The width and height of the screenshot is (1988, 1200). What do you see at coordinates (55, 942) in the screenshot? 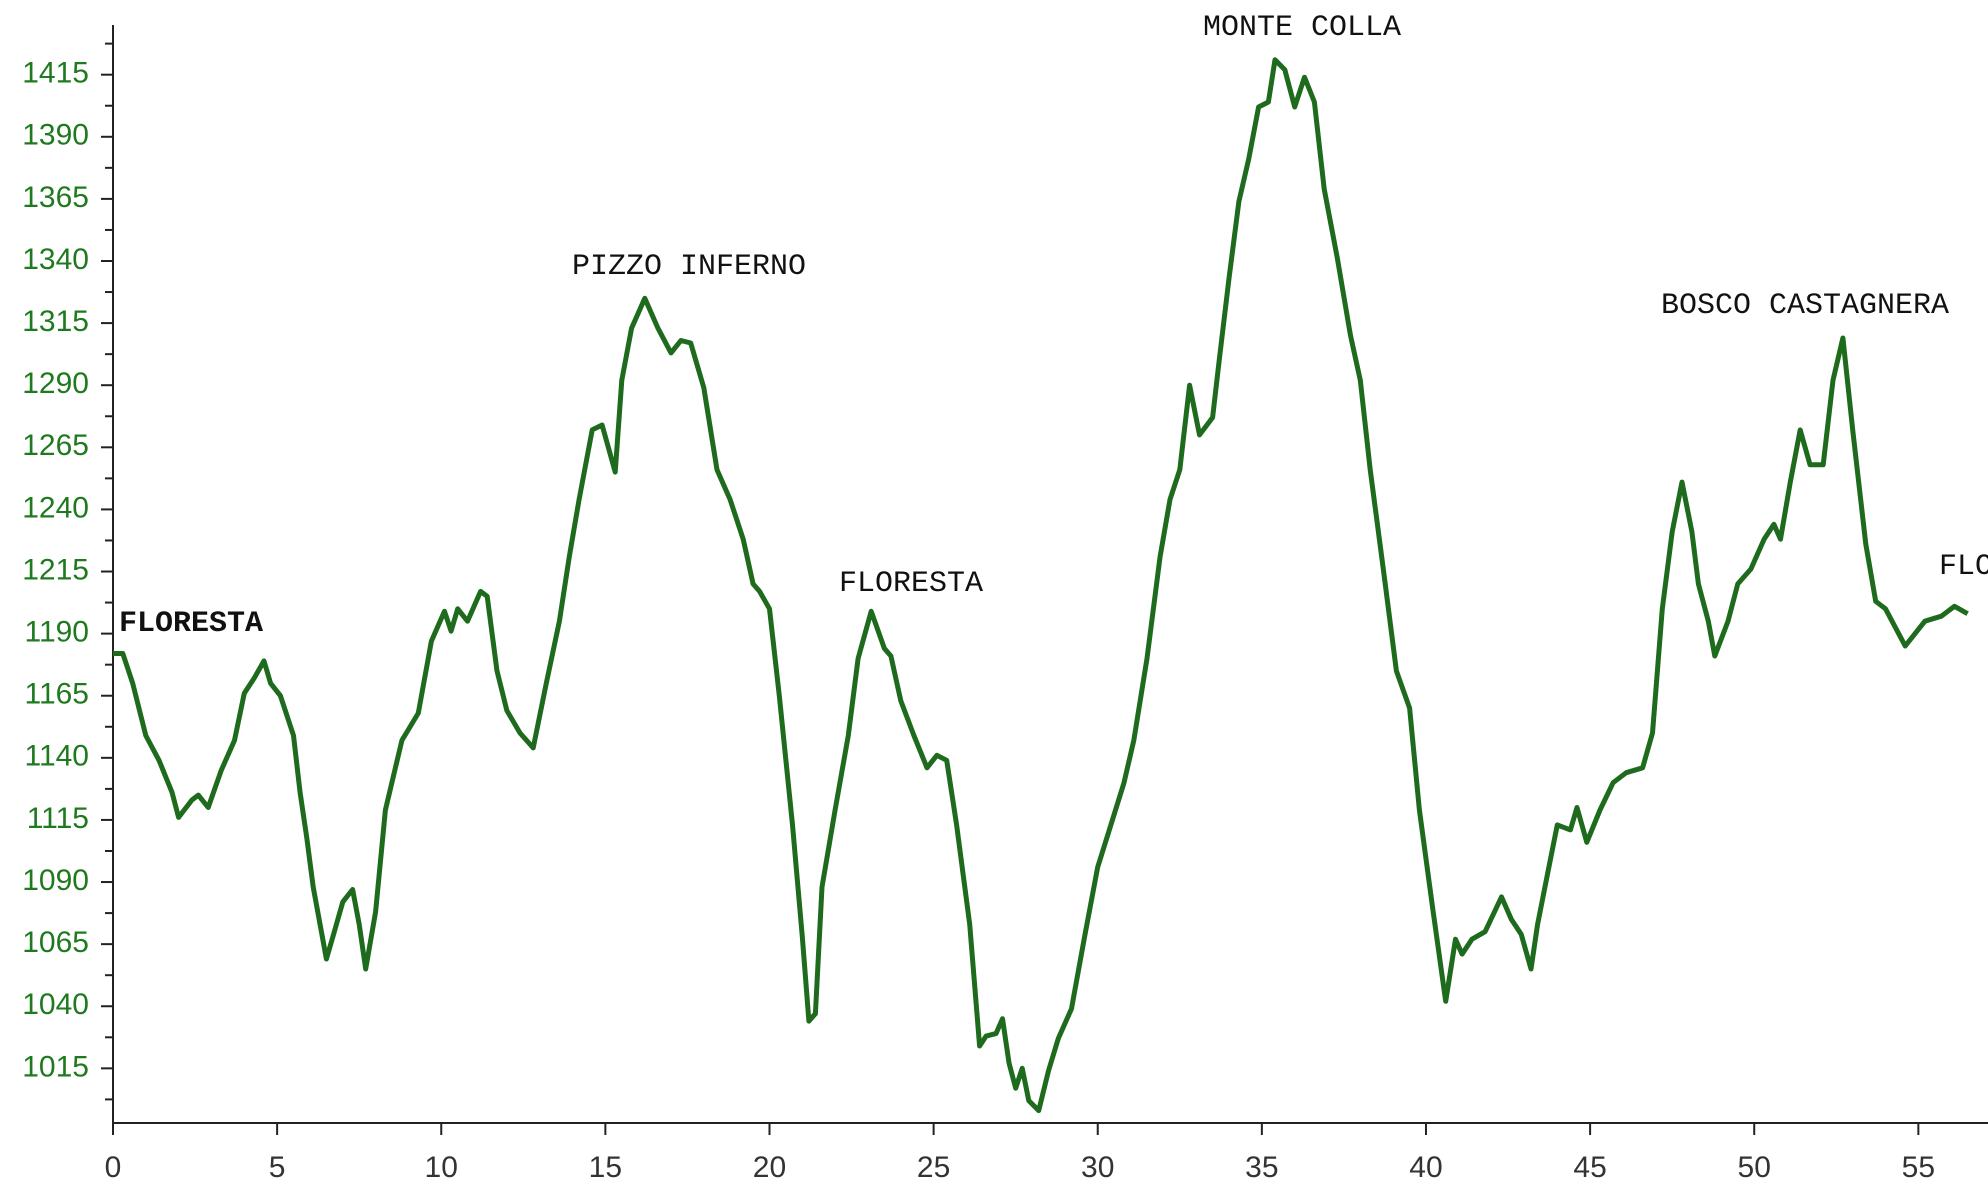
I see `y-tick-label: 1065` at bounding box center [55, 942].